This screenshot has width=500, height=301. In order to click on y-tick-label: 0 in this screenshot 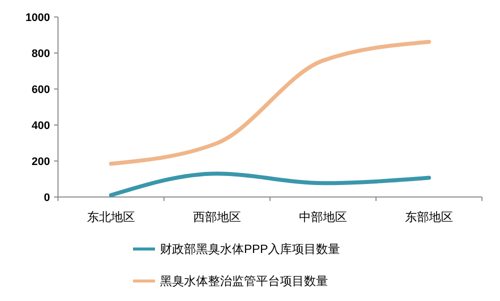, I will do `click(47, 198)`.